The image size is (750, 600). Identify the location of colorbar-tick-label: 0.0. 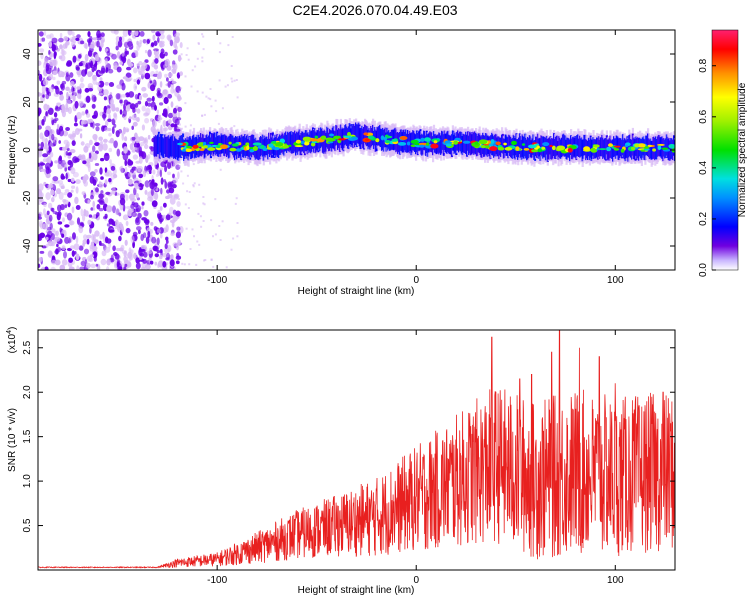
(703, 270).